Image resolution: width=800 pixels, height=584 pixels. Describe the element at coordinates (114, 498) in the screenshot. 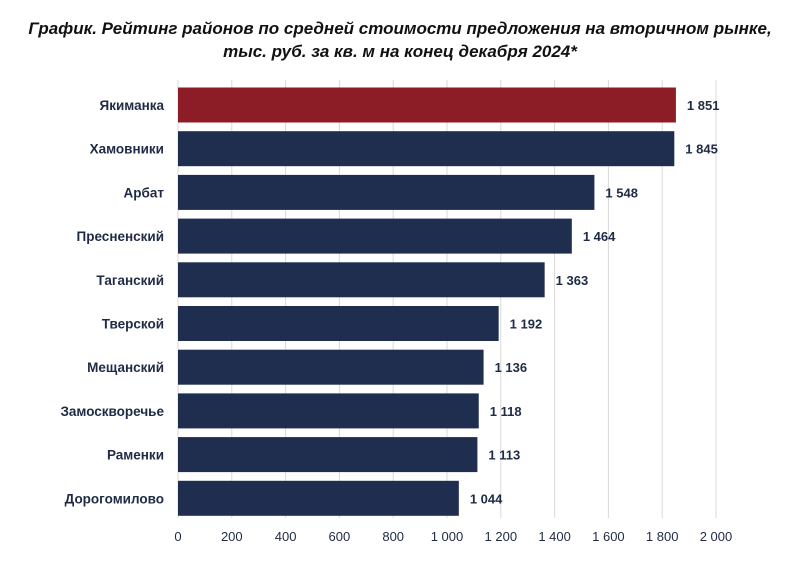

I see `category-label: Дорогомилово` at that location.